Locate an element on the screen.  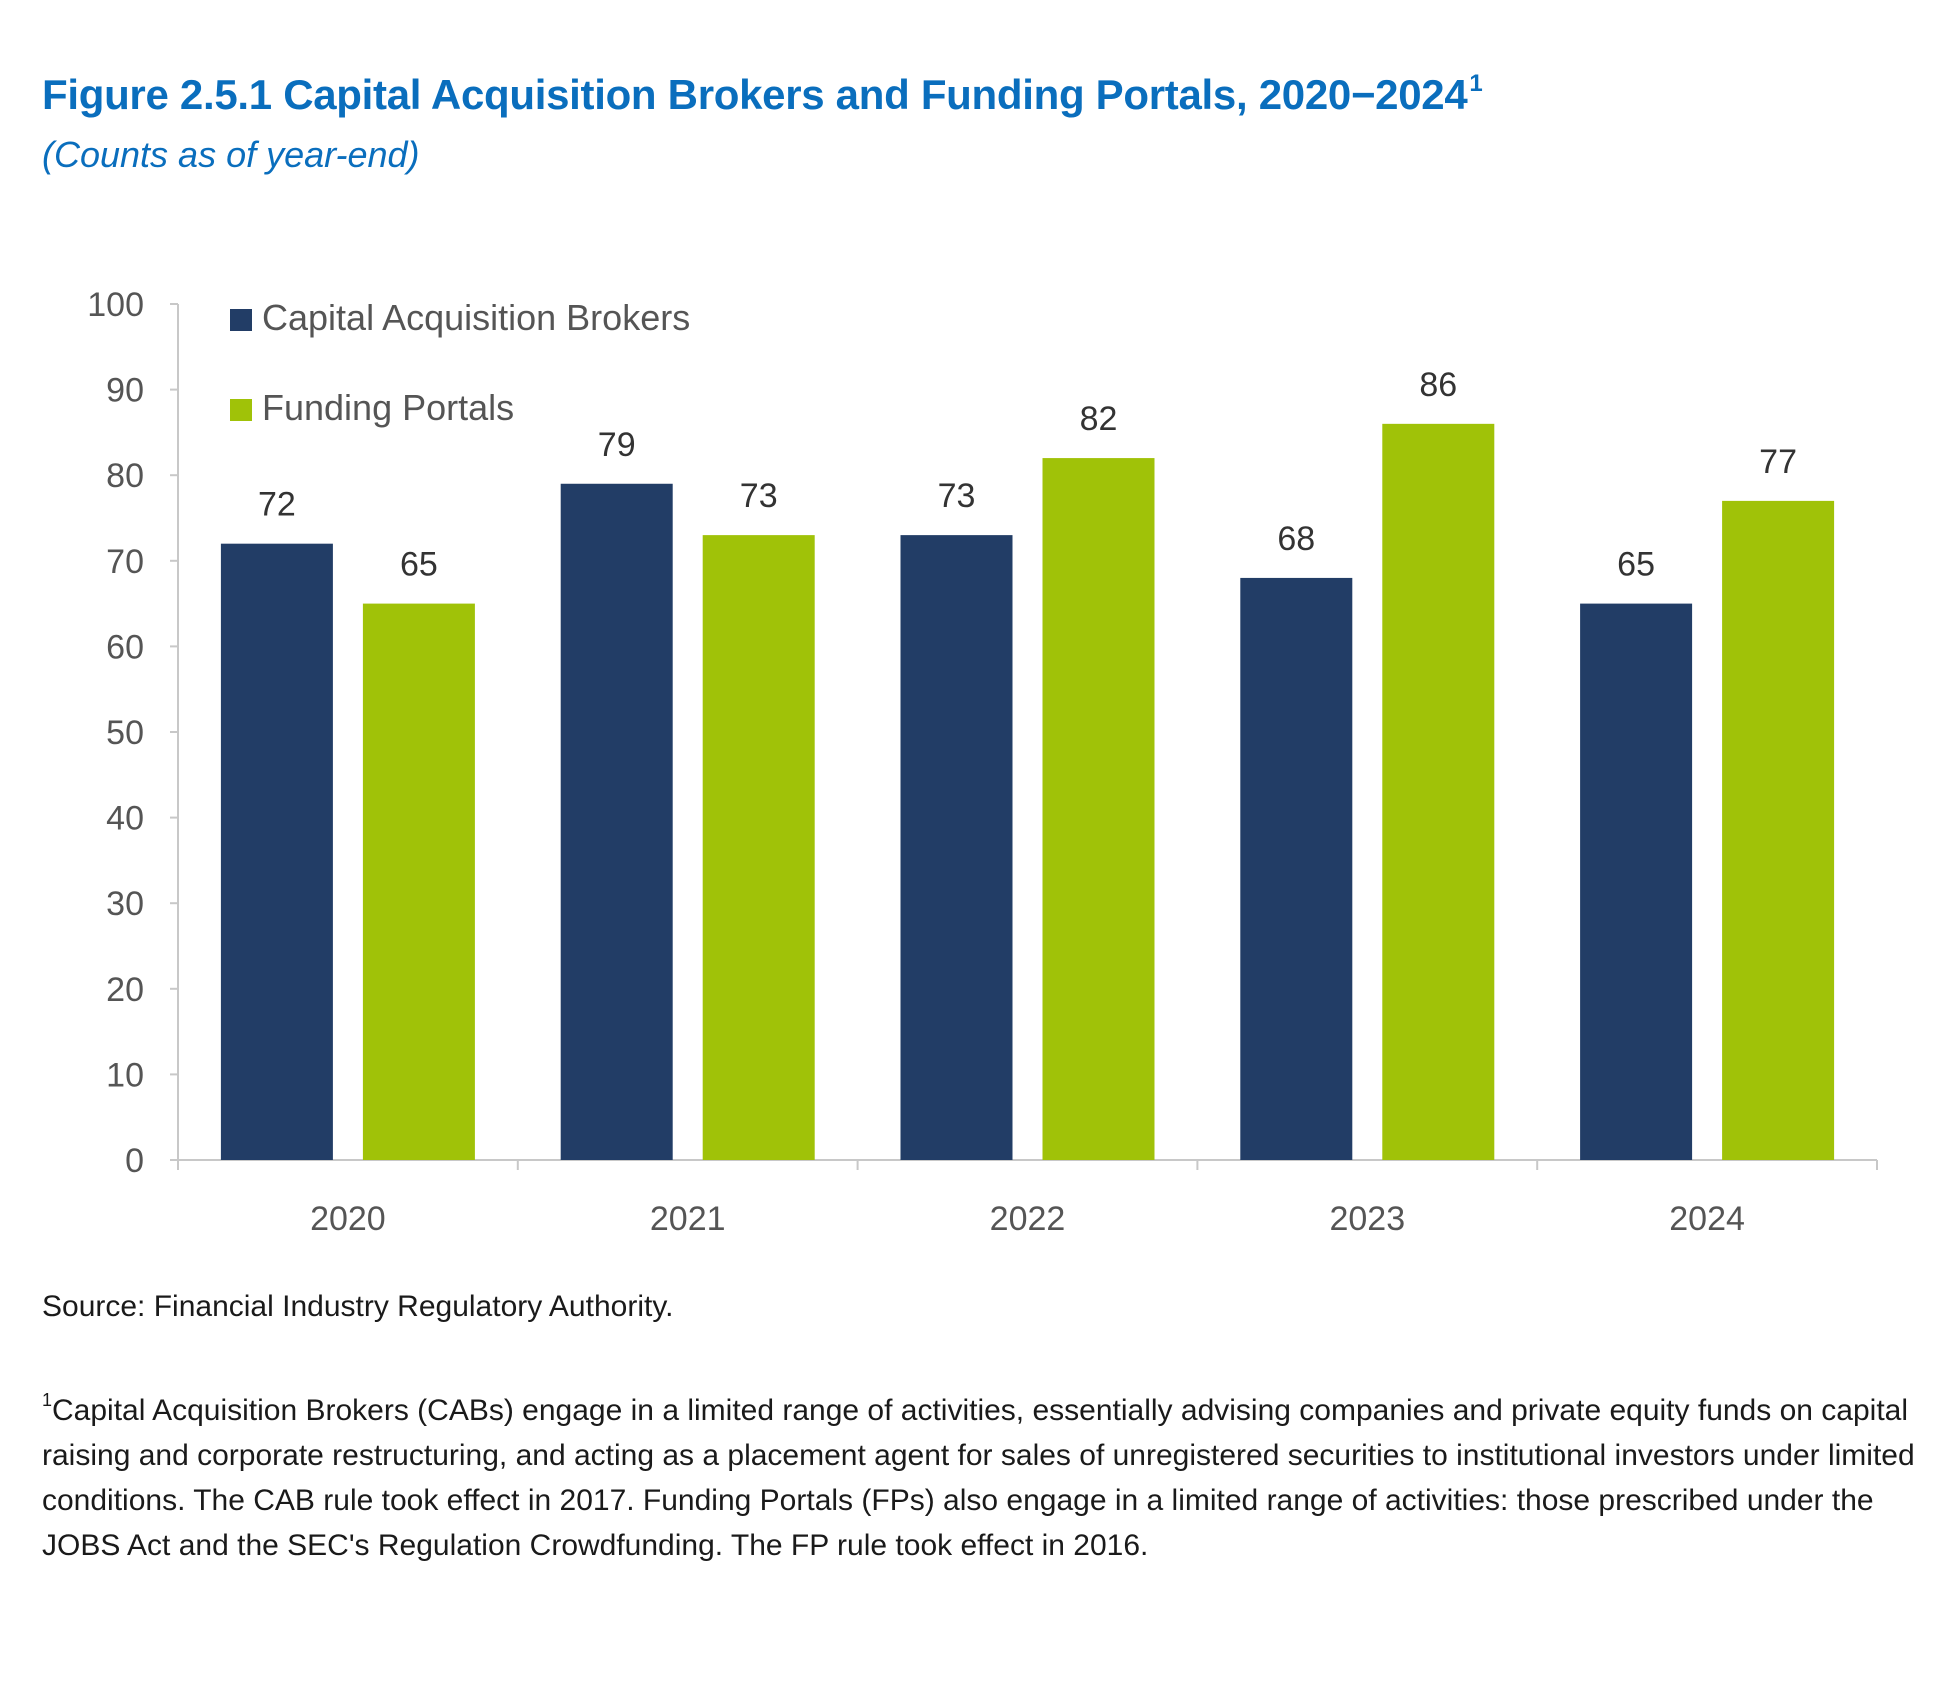
title-footnote-marker: 1 is located at coordinates (1476, 83).